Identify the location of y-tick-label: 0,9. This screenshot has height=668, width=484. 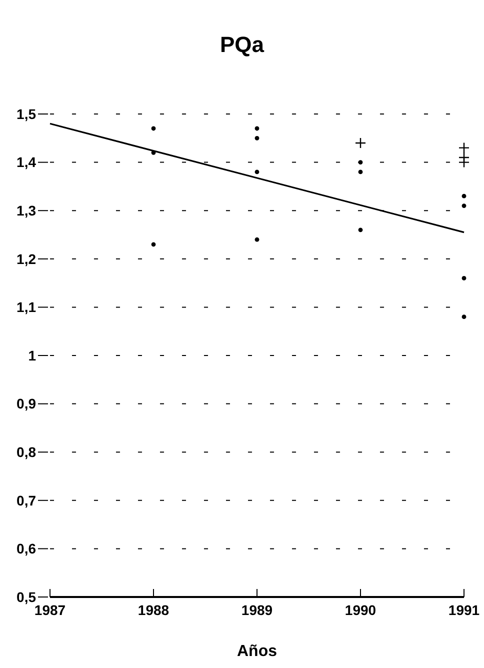
(26, 404).